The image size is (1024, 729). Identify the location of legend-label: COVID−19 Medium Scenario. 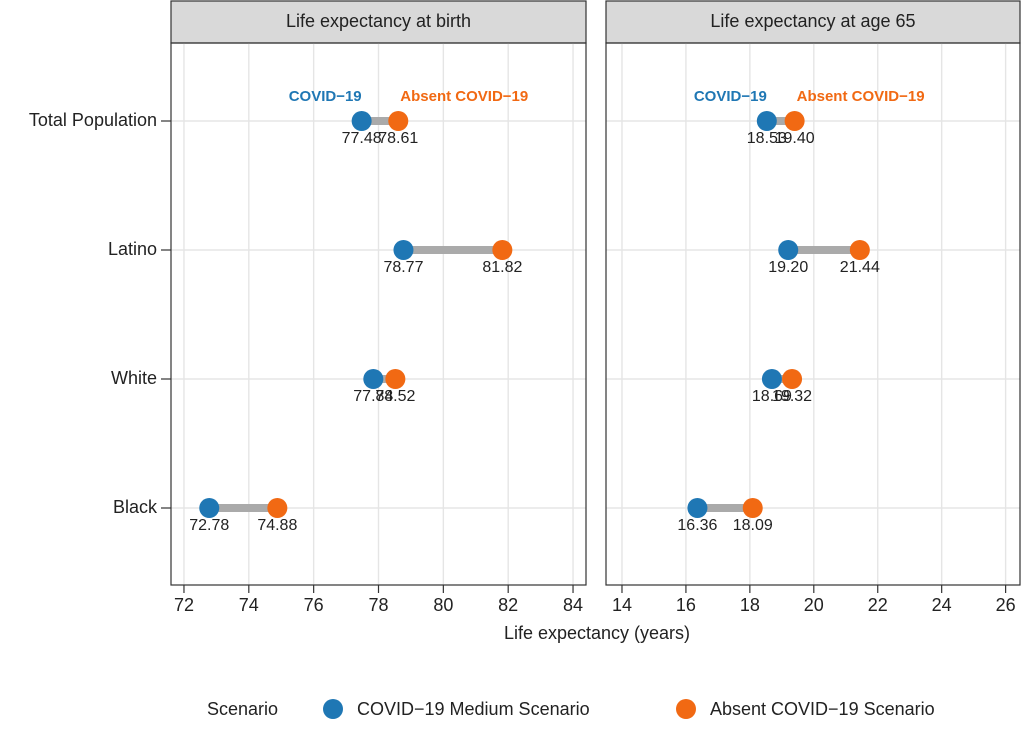
(473, 709).